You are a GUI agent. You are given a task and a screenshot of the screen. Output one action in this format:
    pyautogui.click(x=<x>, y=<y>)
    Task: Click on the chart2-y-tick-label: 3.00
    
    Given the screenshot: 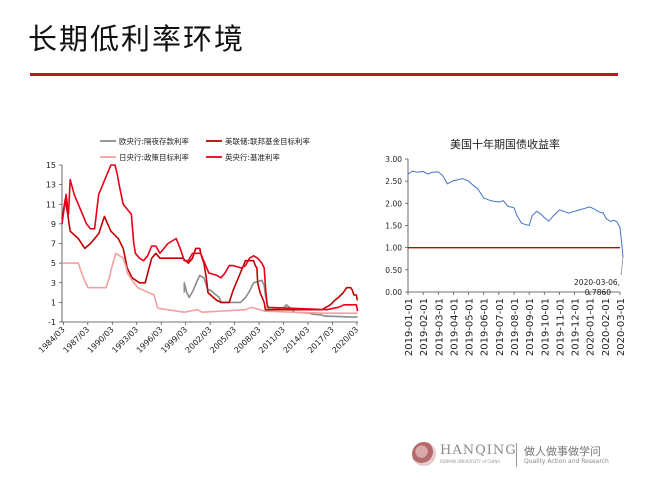 What is the action you would take?
    pyautogui.click(x=393, y=159)
    